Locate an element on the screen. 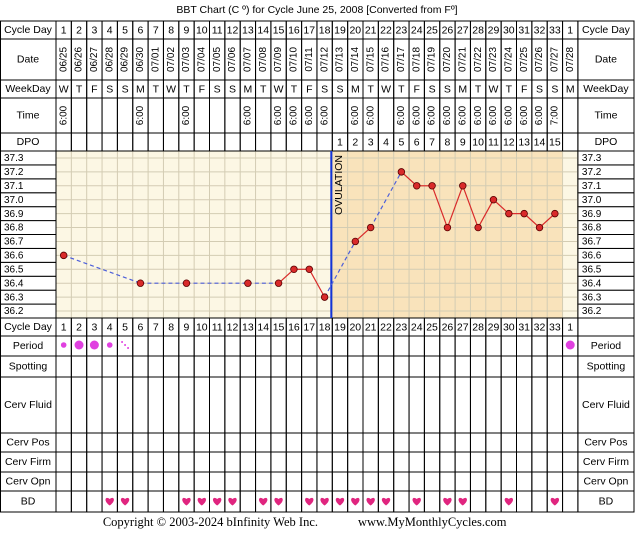 This screenshot has height=537, width=635. cycle-day: 20 is located at coordinates (355, 30).